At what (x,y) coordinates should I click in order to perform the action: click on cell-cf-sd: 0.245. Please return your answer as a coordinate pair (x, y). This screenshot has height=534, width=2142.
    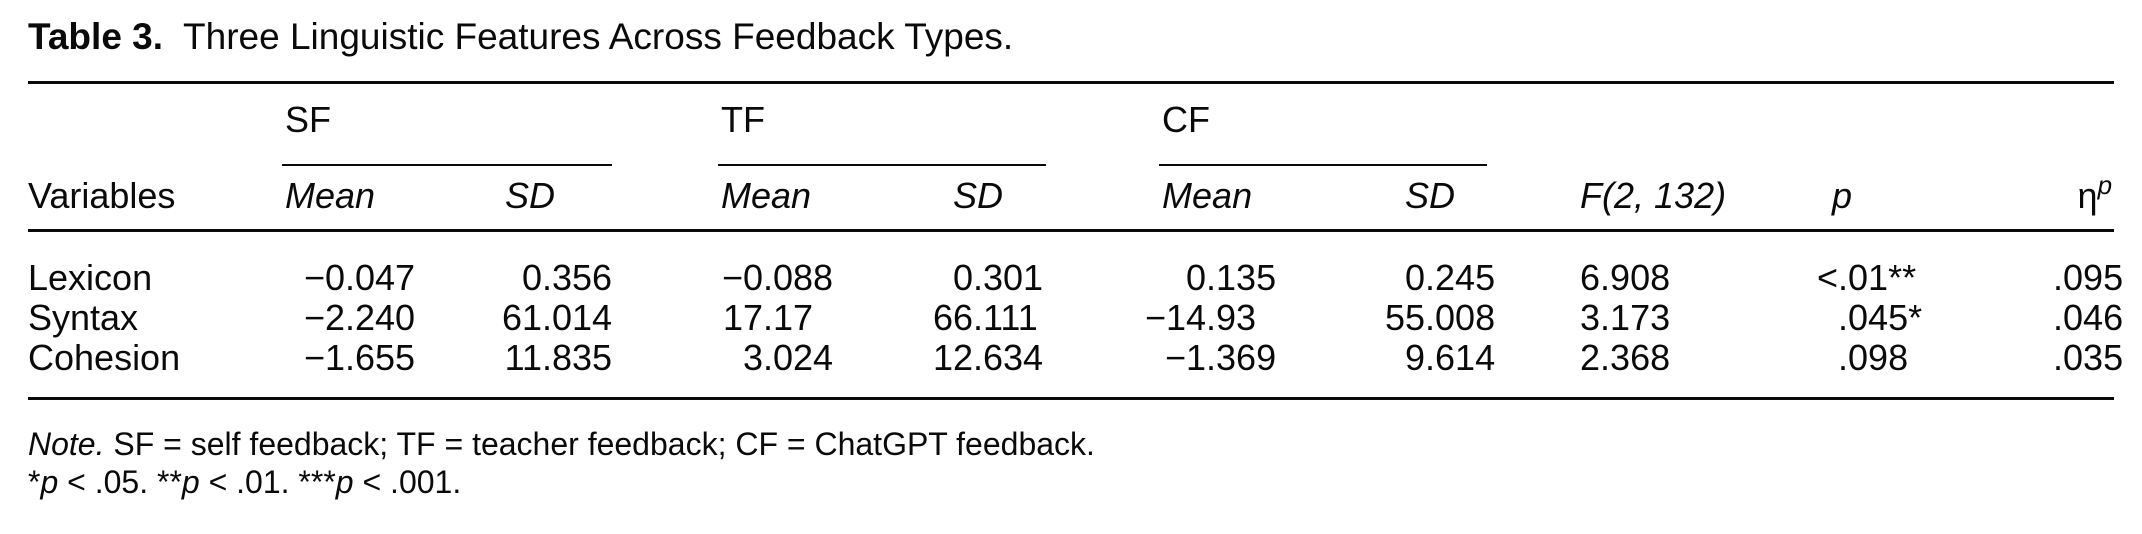
    Looking at the image, I should click on (1450, 277).